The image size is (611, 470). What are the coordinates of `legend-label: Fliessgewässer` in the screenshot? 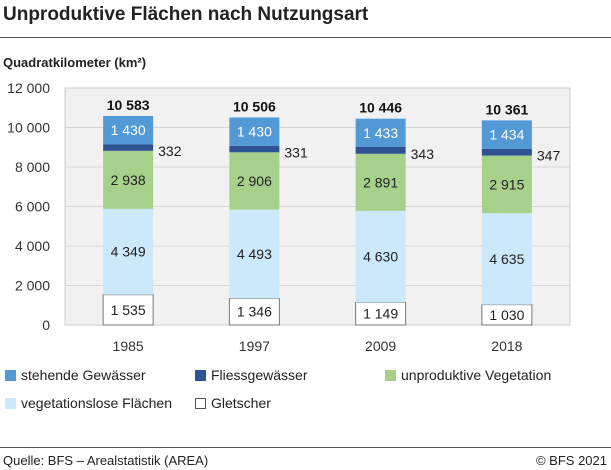 It's located at (259, 375).